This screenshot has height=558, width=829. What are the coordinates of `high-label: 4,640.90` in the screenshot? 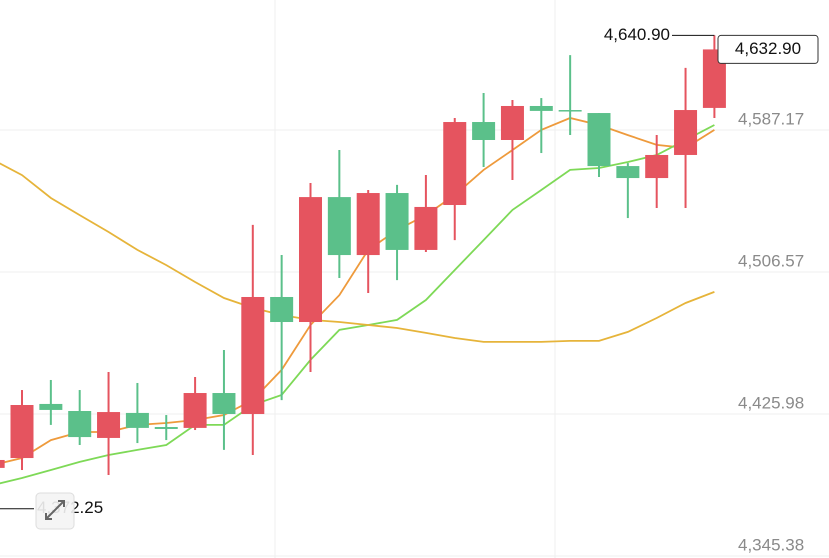 It's located at (637, 34).